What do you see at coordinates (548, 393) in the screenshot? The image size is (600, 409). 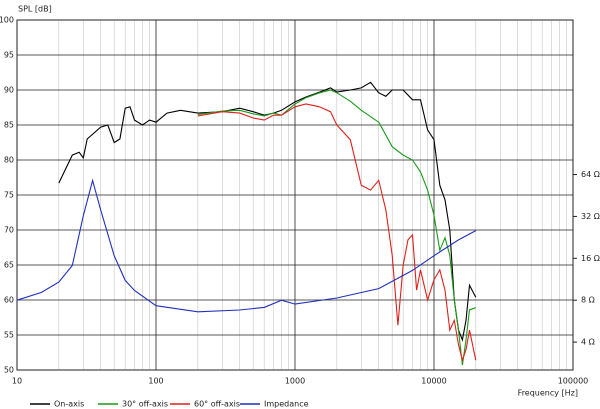 I see `x-axis-label: Frequency [Hz]` at bounding box center [548, 393].